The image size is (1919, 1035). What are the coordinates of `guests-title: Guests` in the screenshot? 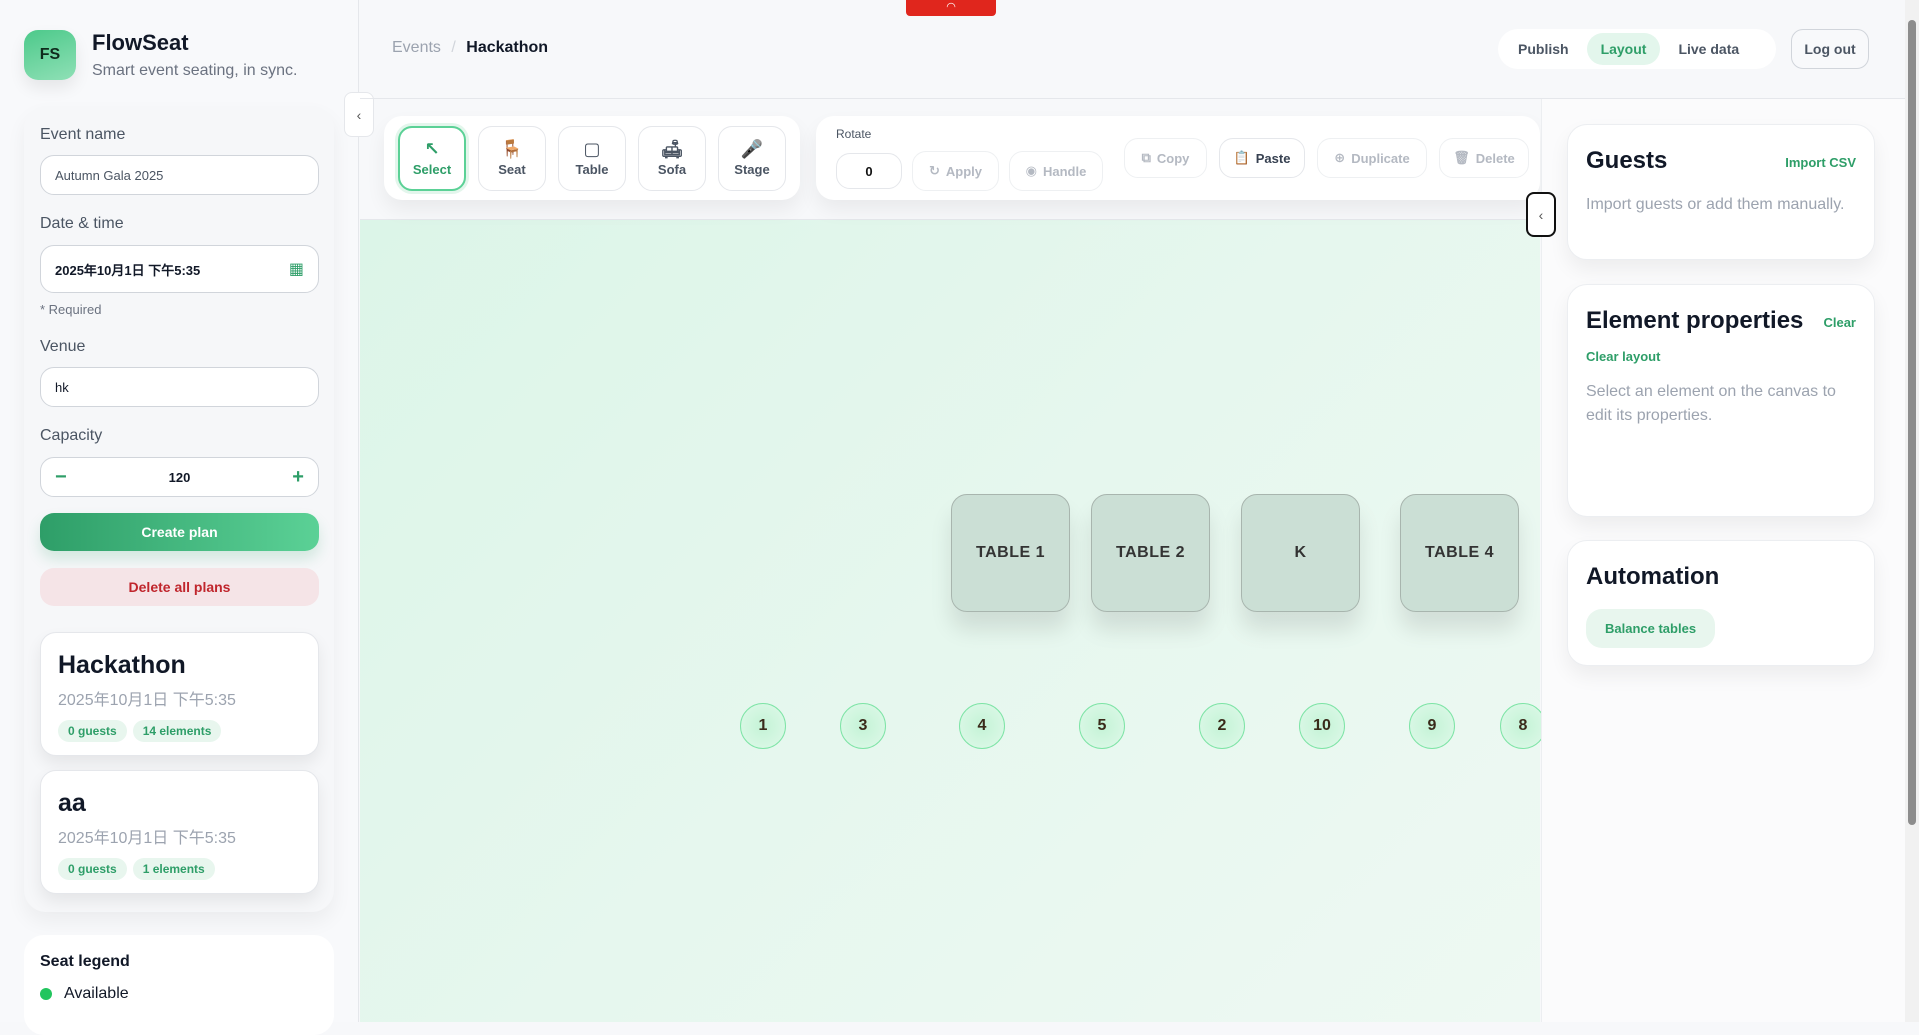 It's located at (1627, 160).